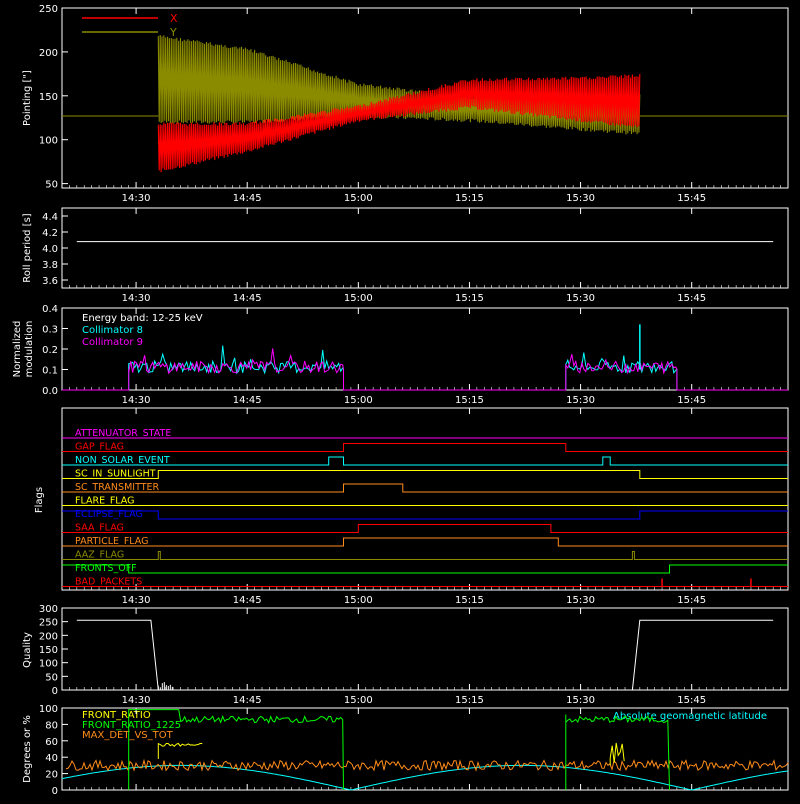  Describe the element at coordinates (50, 330) in the screenshot. I see `y-tick-label: 0.3` at that location.